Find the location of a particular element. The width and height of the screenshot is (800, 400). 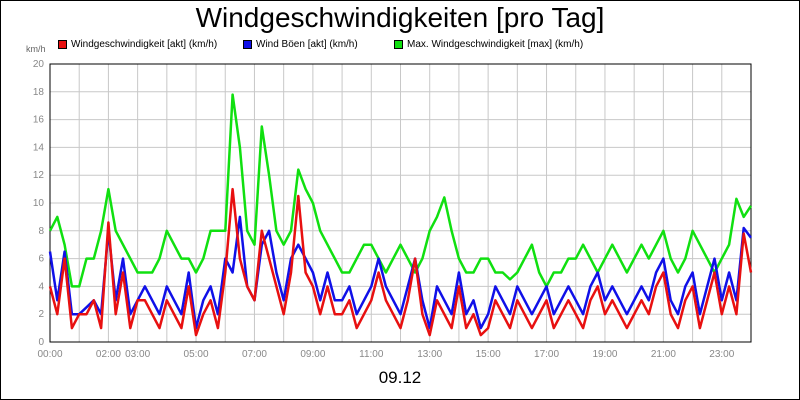

y-tick-label: 0 is located at coordinates (41, 342).